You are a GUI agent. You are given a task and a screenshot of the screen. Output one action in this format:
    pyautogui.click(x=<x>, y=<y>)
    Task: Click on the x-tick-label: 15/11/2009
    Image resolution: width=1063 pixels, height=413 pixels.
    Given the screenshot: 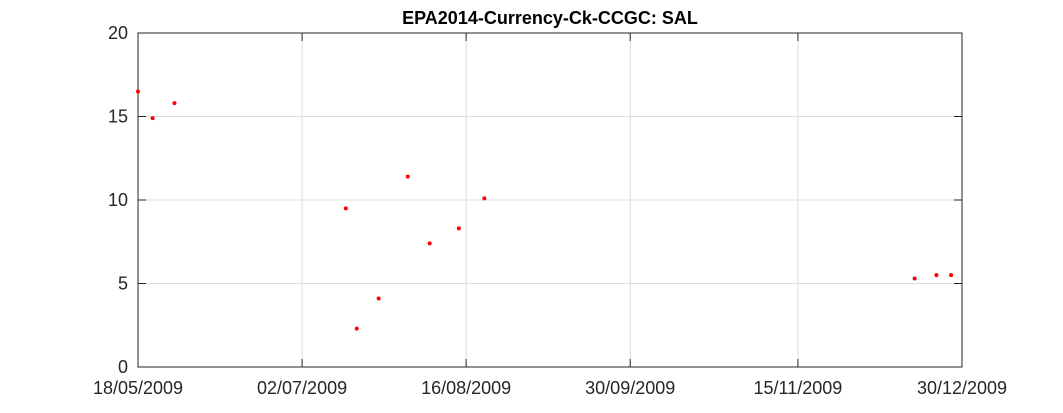 What is the action you would take?
    pyautogui.click(x=798, y=388)
    